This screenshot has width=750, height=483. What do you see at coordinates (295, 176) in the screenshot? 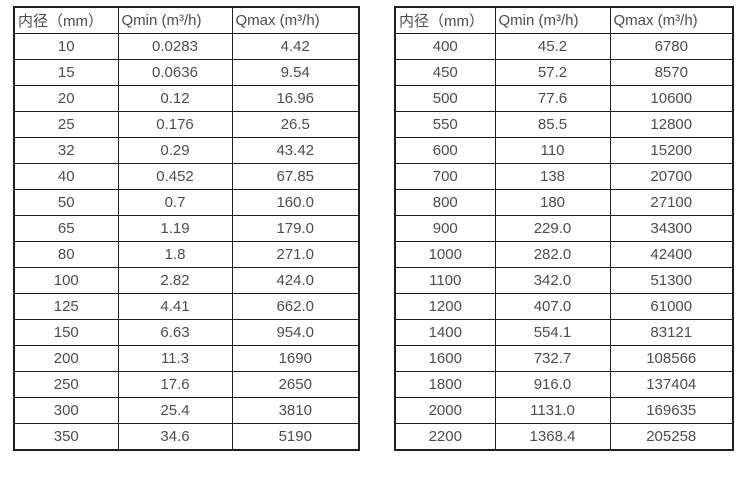
I see `table-cell: 67.85` at bounding box center [295, 176].